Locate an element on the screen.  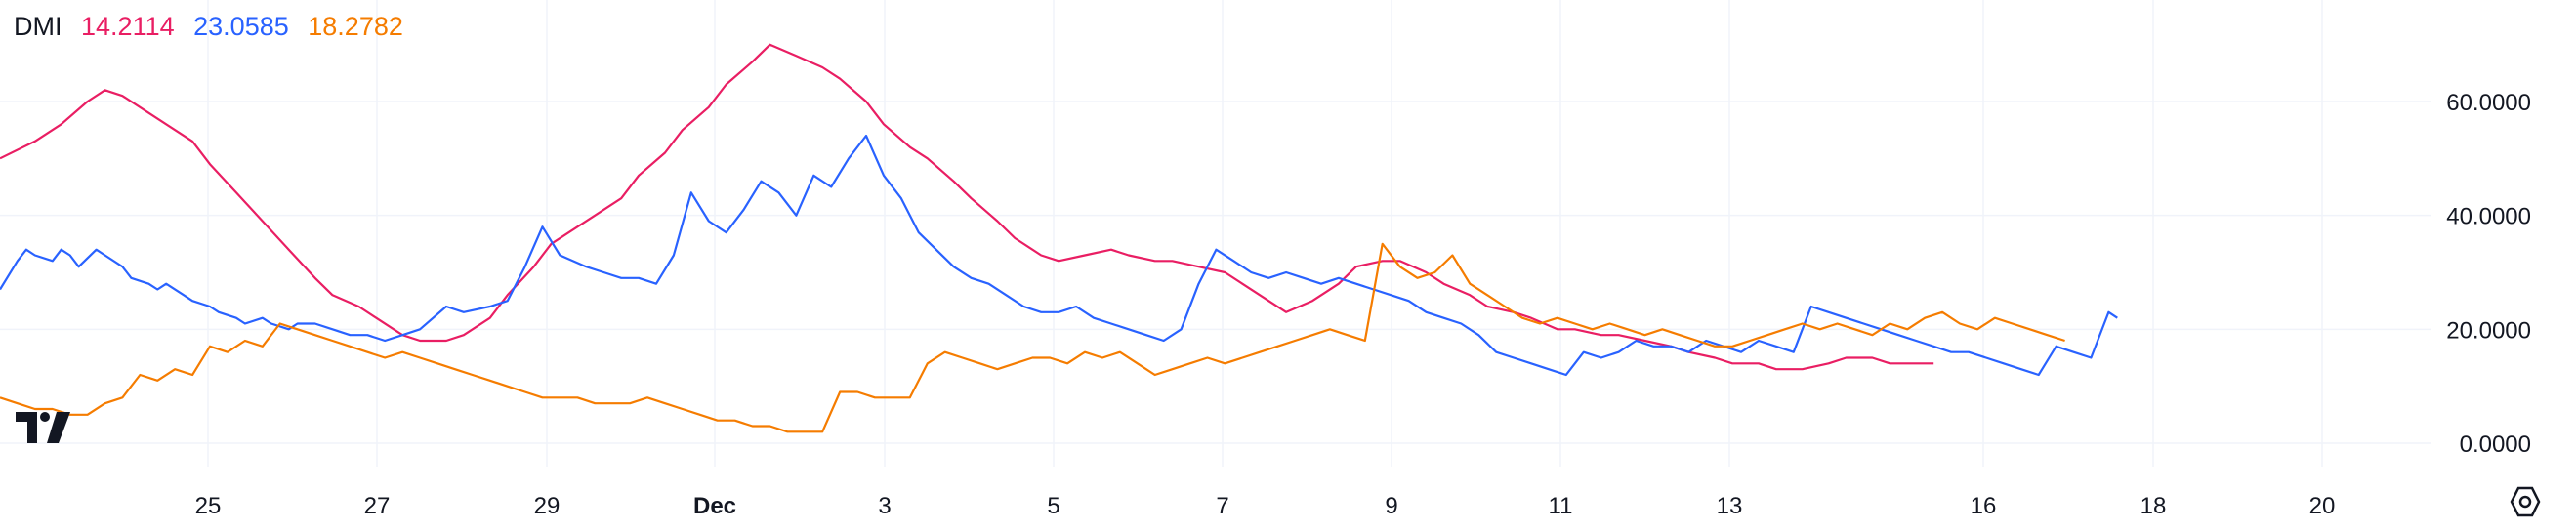
x-tick-label: 7 is located at coordinates (1222, 506).